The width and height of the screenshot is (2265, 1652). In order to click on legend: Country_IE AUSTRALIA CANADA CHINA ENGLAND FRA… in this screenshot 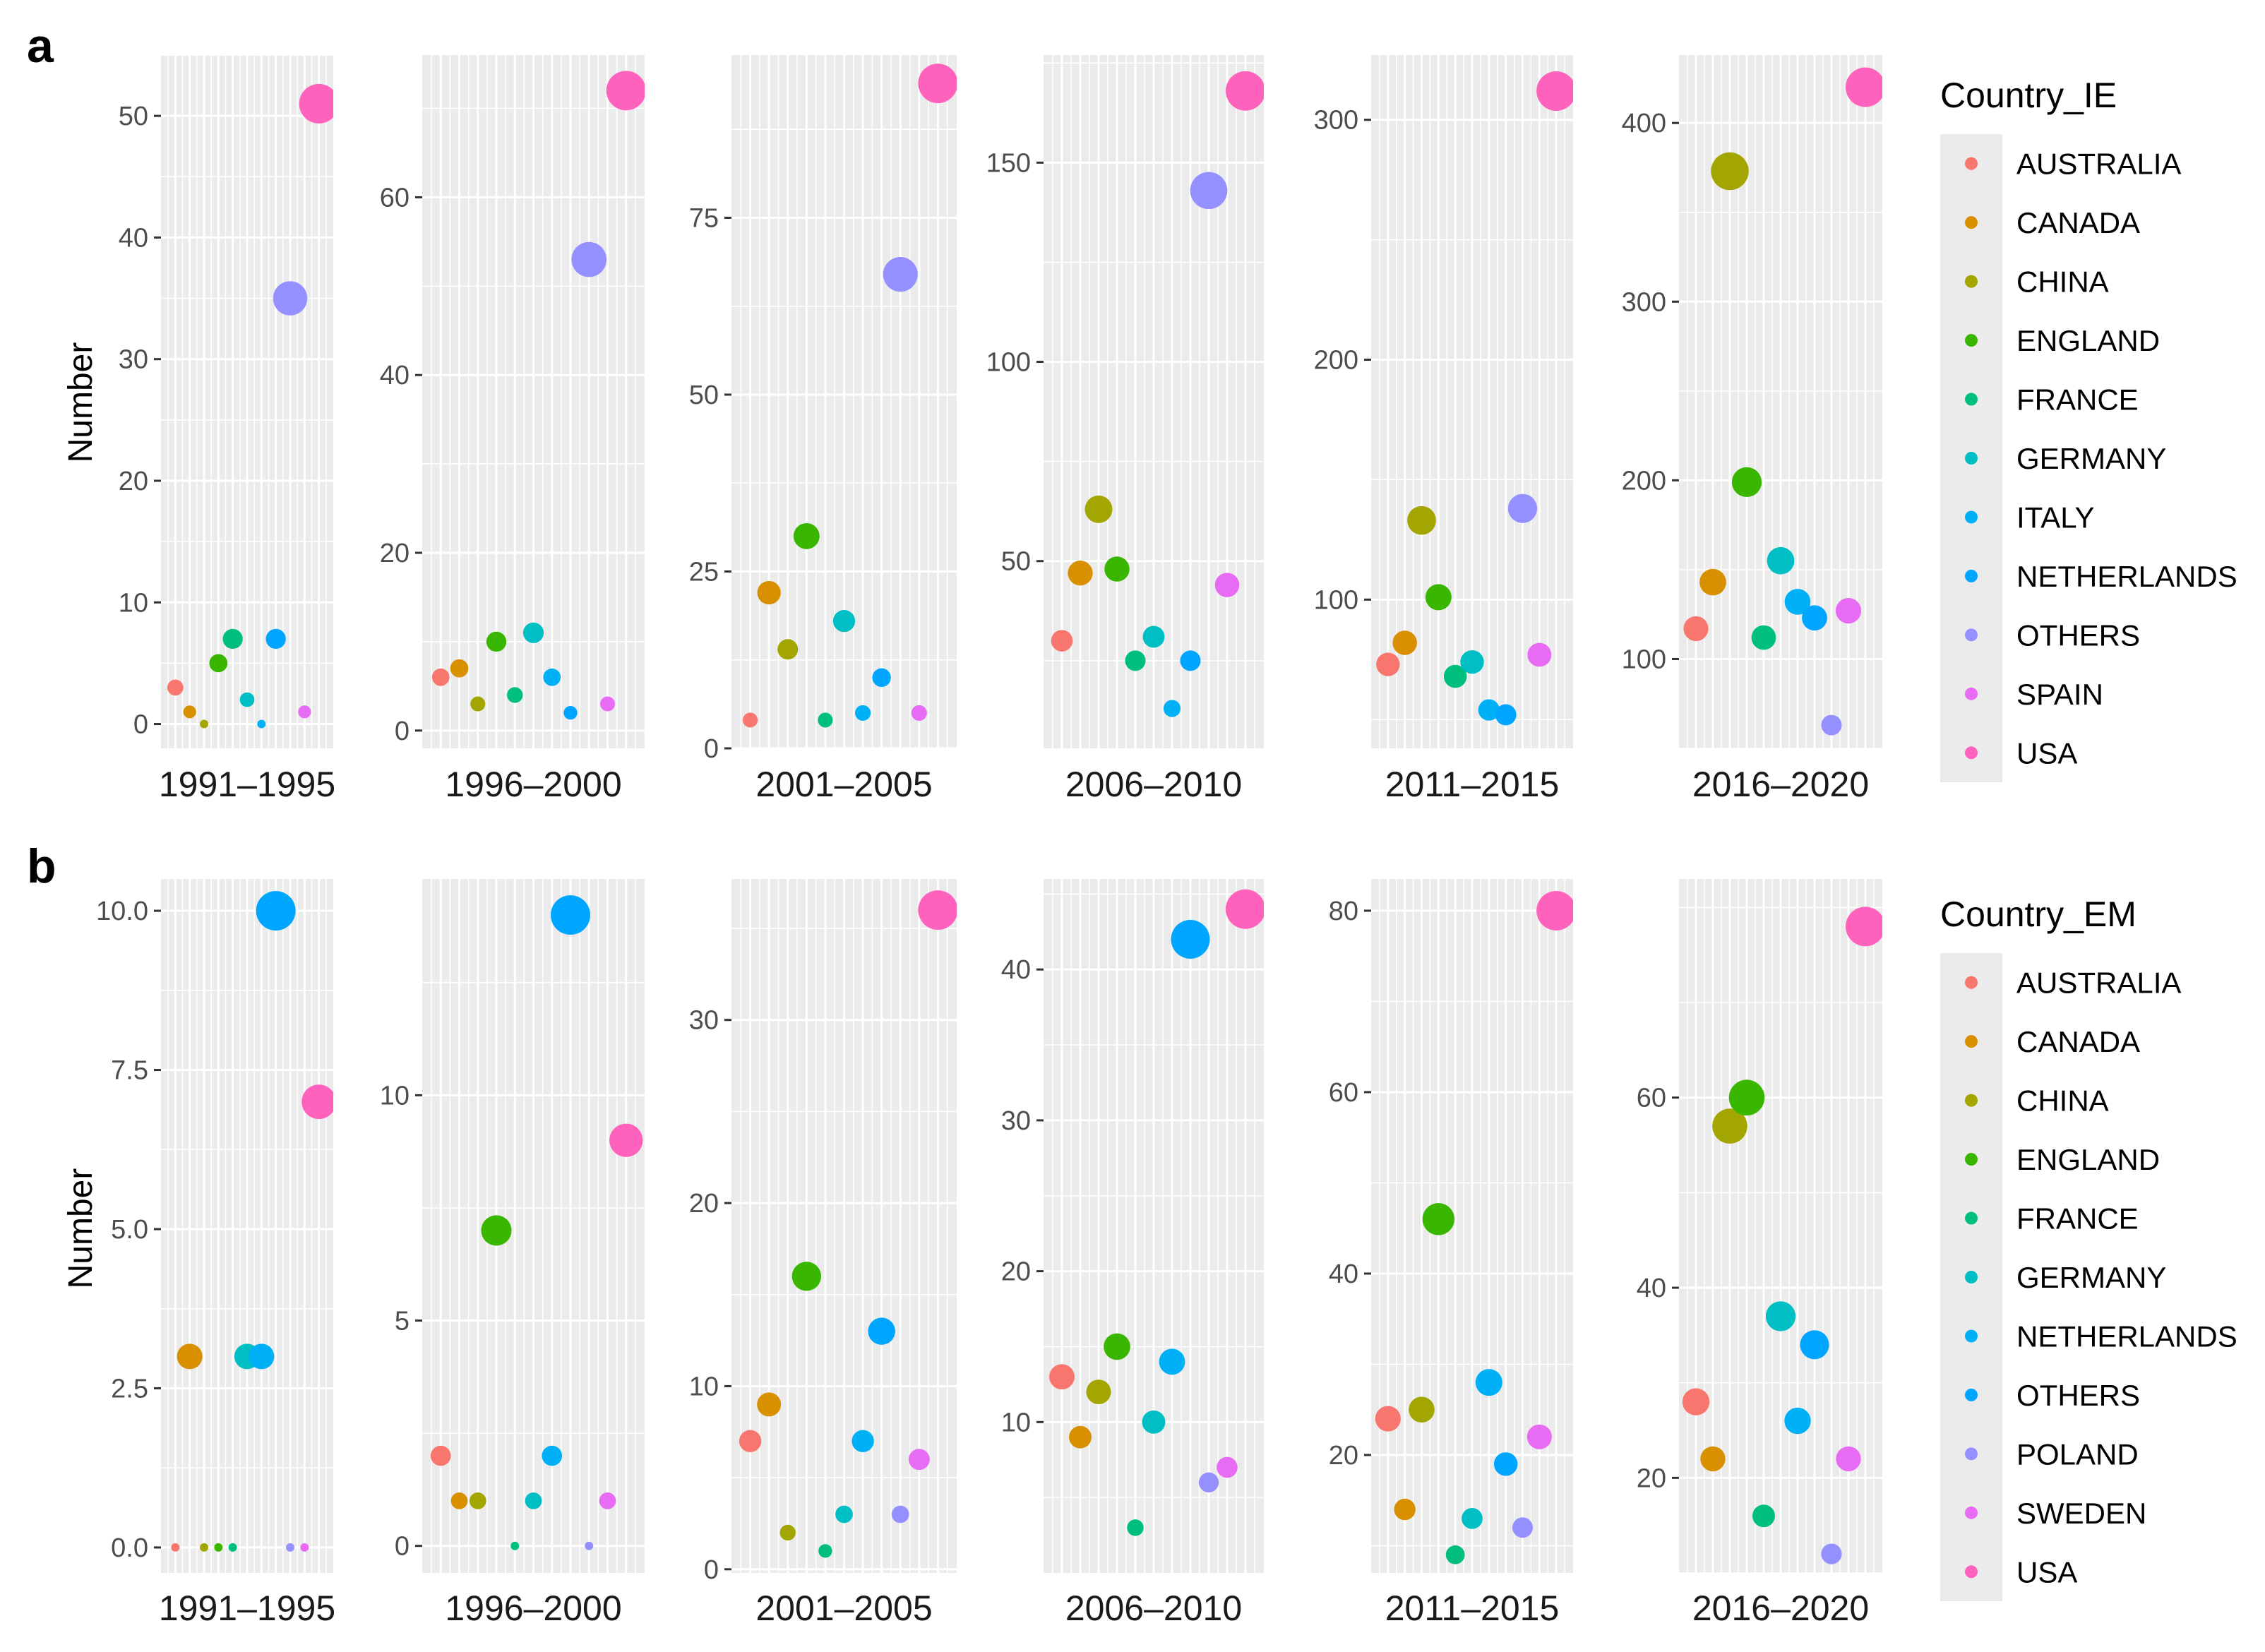, I will do `click(2088, 429)`.